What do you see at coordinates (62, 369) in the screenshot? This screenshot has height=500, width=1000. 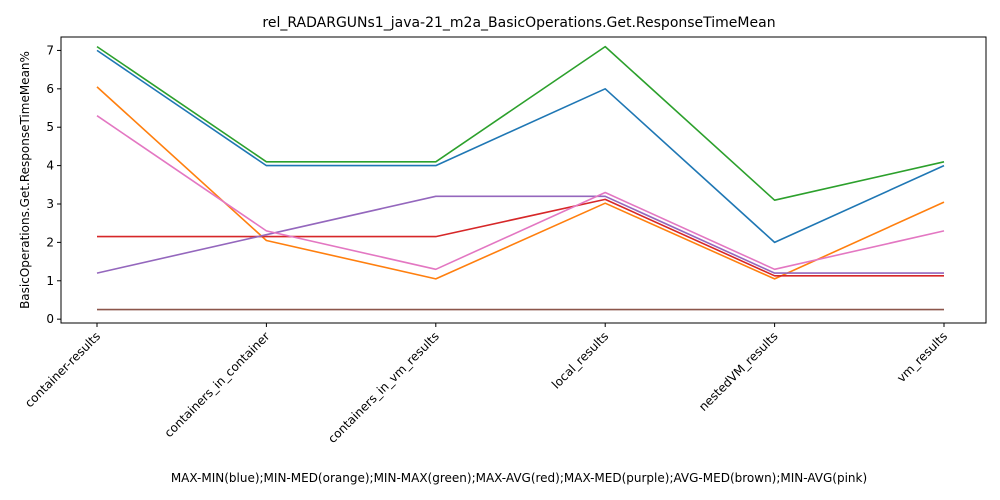 I see `x-tick-label: container-results` at bounding box center [62, 369].